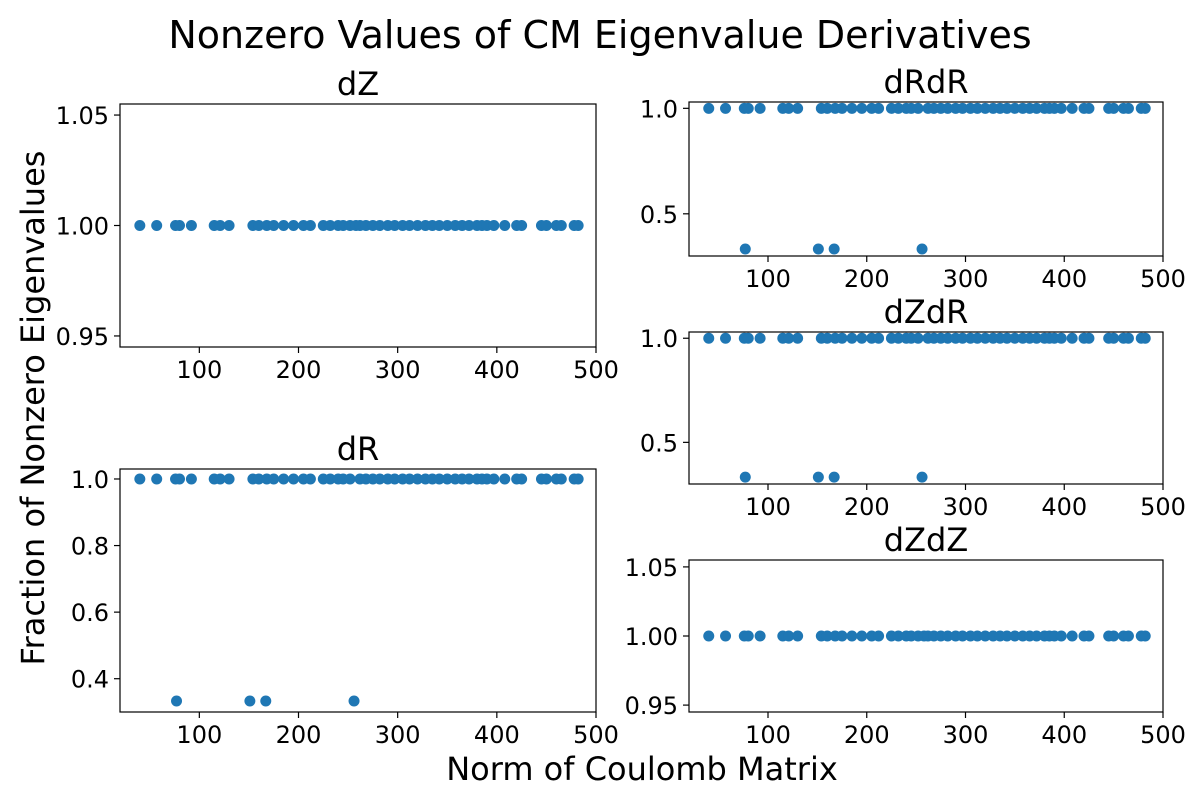 This screenshot has height=800, width=1200. Describe the element at coordinates (90, 547) in the screenshot. I see `y-tick-label: 0.8` at that location.